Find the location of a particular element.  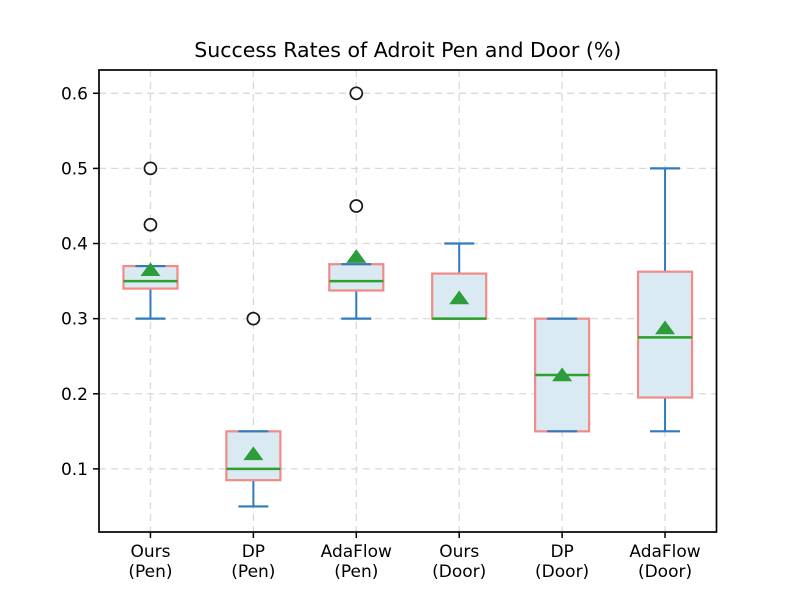

y-tick-label: 0.4 is located at coordinates (74, 245).